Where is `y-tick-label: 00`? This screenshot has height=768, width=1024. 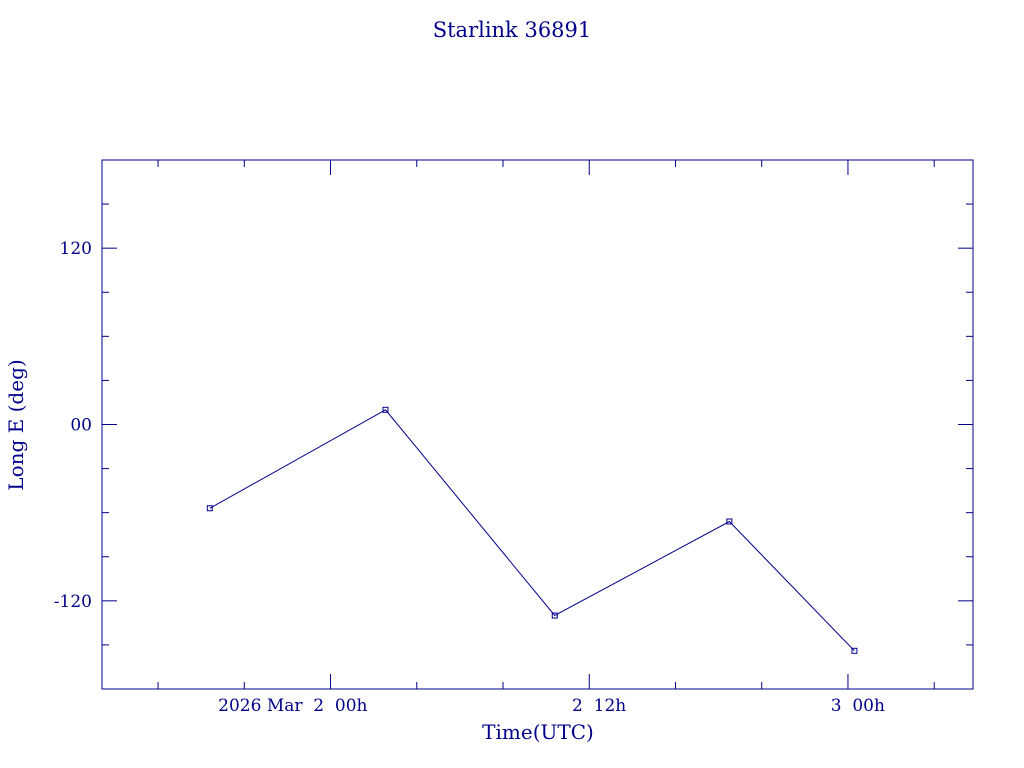
y-tick-label: 00 is located at coordinates (81, 426).